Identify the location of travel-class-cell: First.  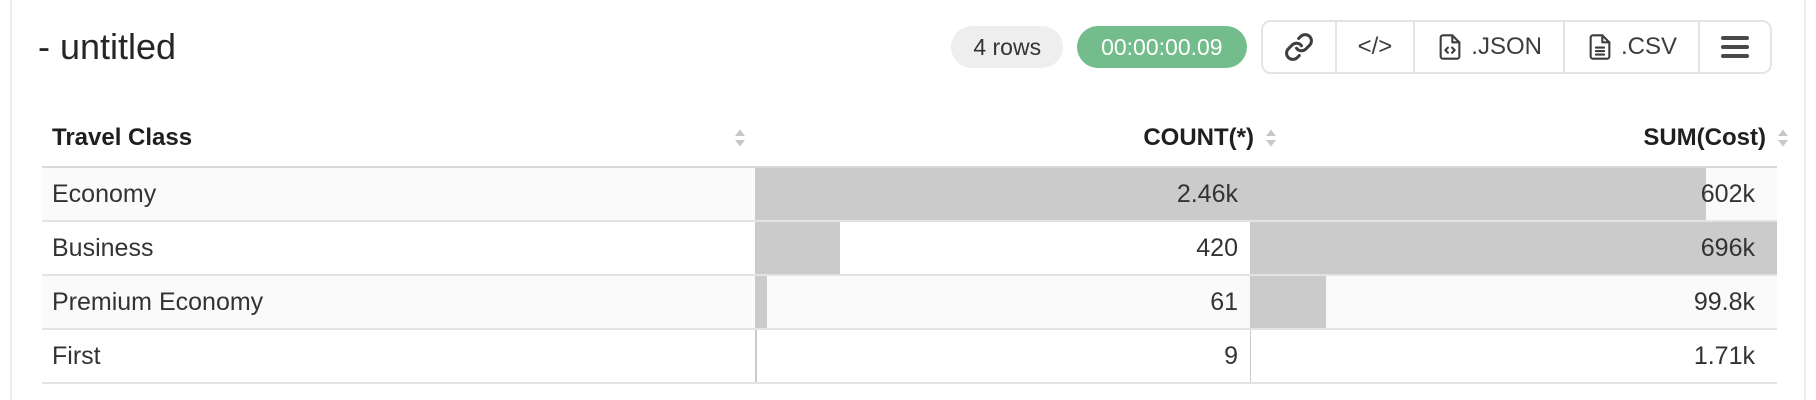
(398, 356).